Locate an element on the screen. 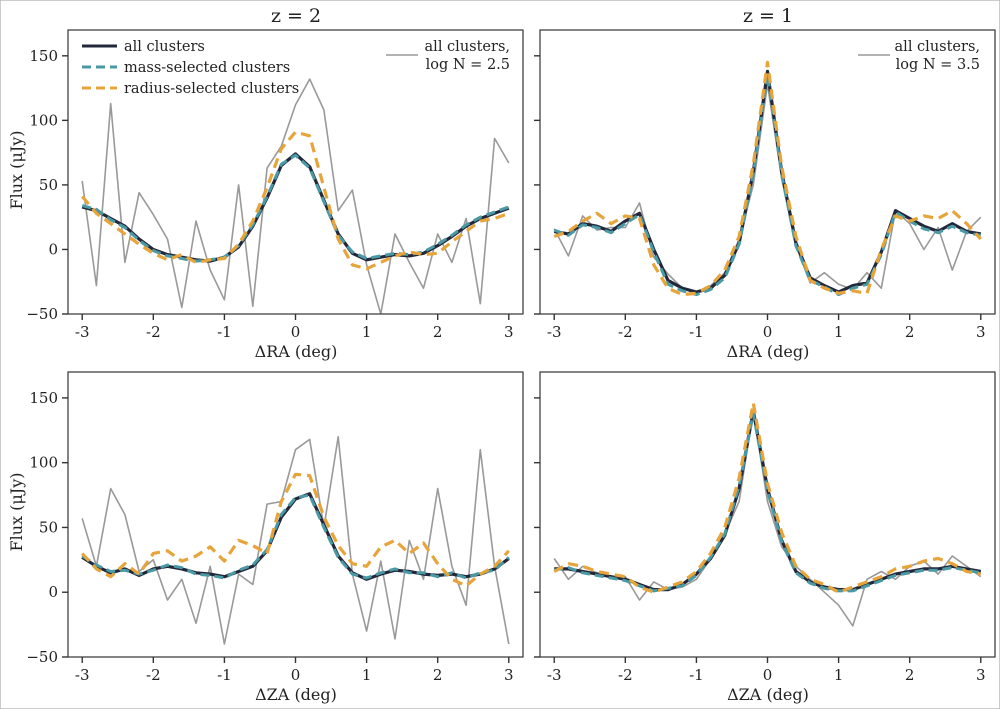 The image size is (1000, 709). x-axis-label-z1-ra: ΔRA (deg) is located at coordinates (768, 351).